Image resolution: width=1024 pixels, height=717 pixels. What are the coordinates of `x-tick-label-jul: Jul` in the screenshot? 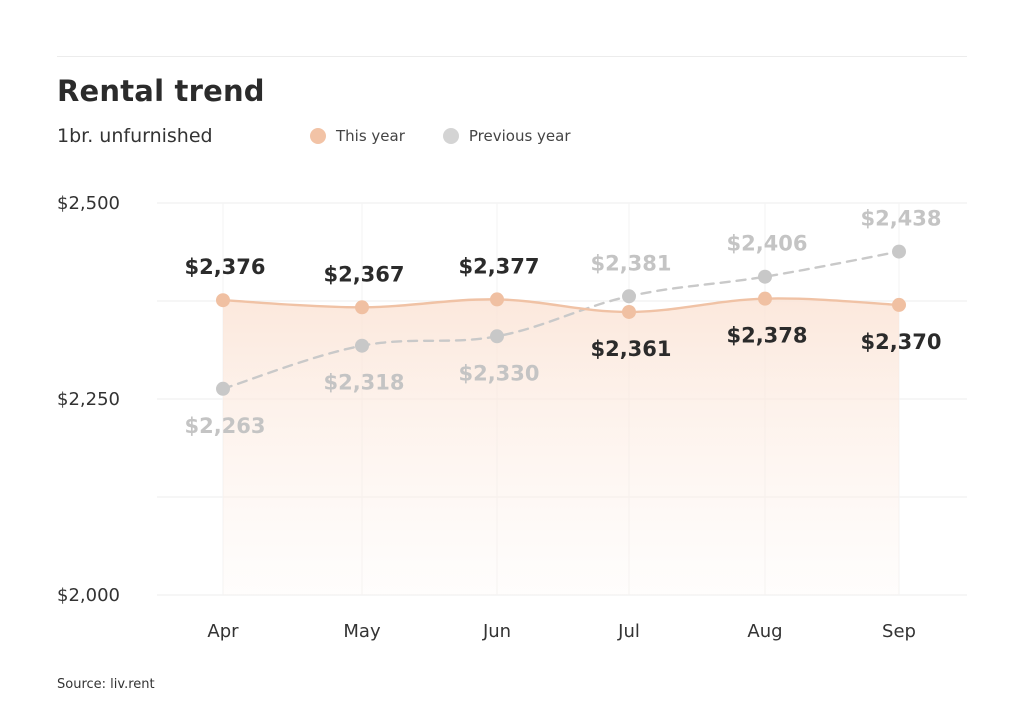 It's located at (628, 631).